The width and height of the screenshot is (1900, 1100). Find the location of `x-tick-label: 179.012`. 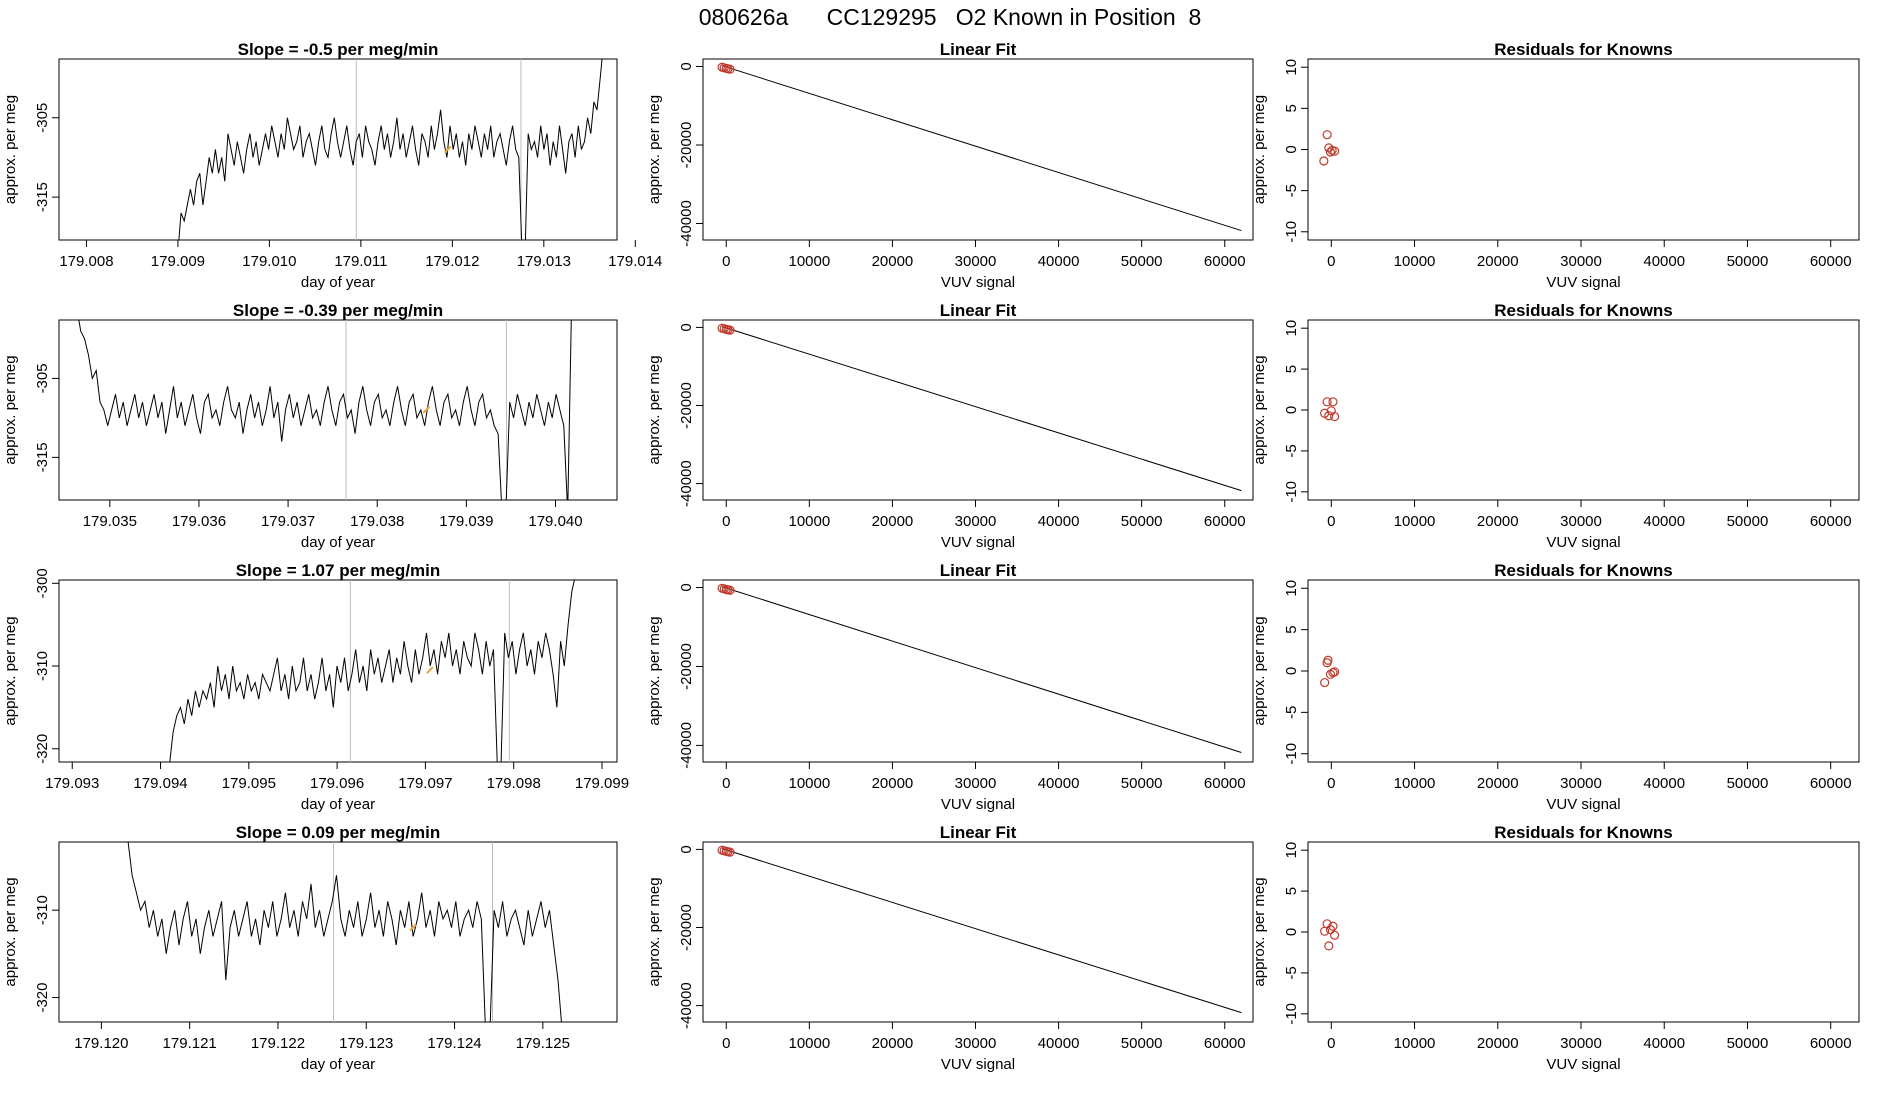

x-tick-label: 179.012 is located at coordinates (452, 261).